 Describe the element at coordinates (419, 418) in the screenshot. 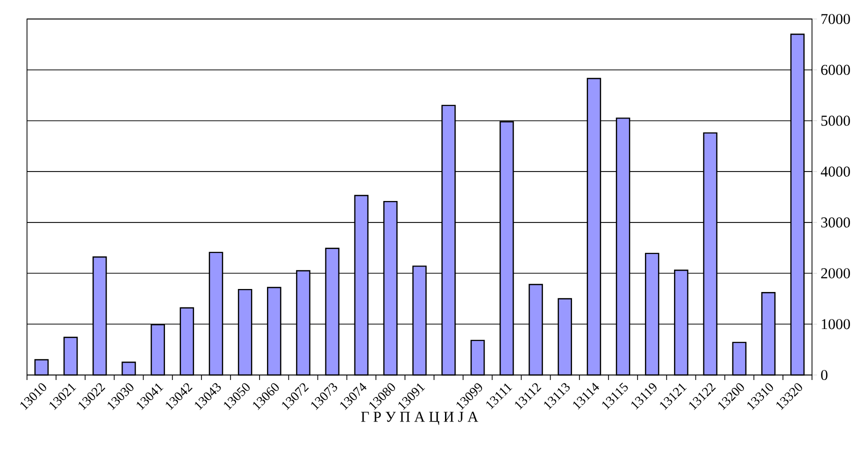

I see `x-axis-title: Г Р У П А Ц И Ј А` at that location.